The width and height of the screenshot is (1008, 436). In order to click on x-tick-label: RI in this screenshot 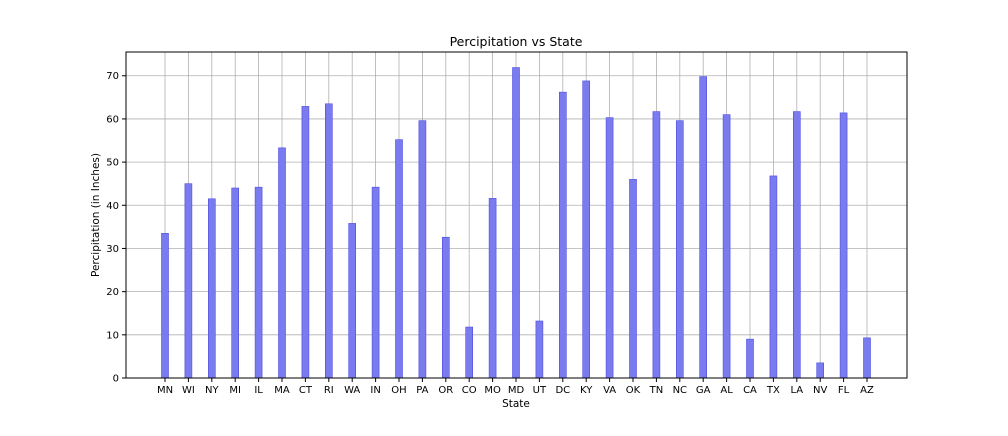, I will do `click(329, 390)`.